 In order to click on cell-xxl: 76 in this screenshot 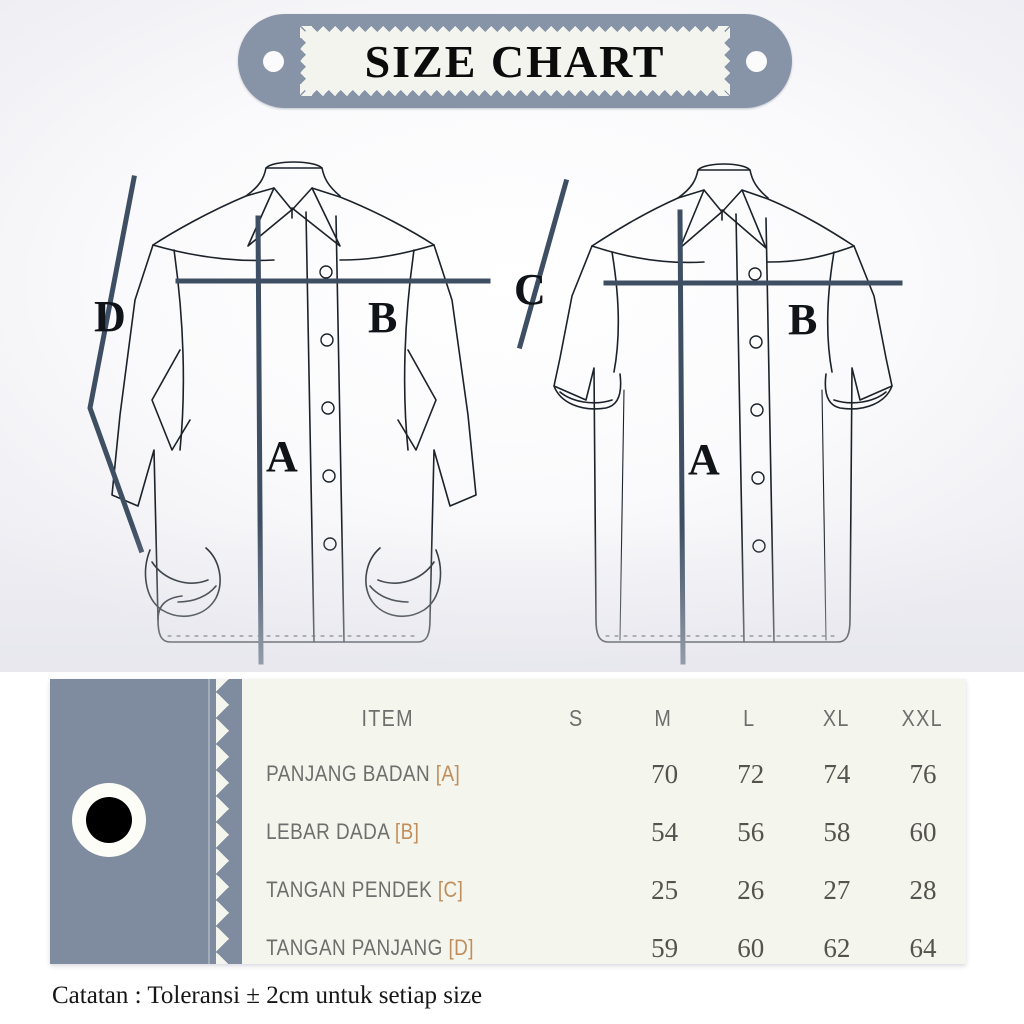, I will do `click(923, 773)`.